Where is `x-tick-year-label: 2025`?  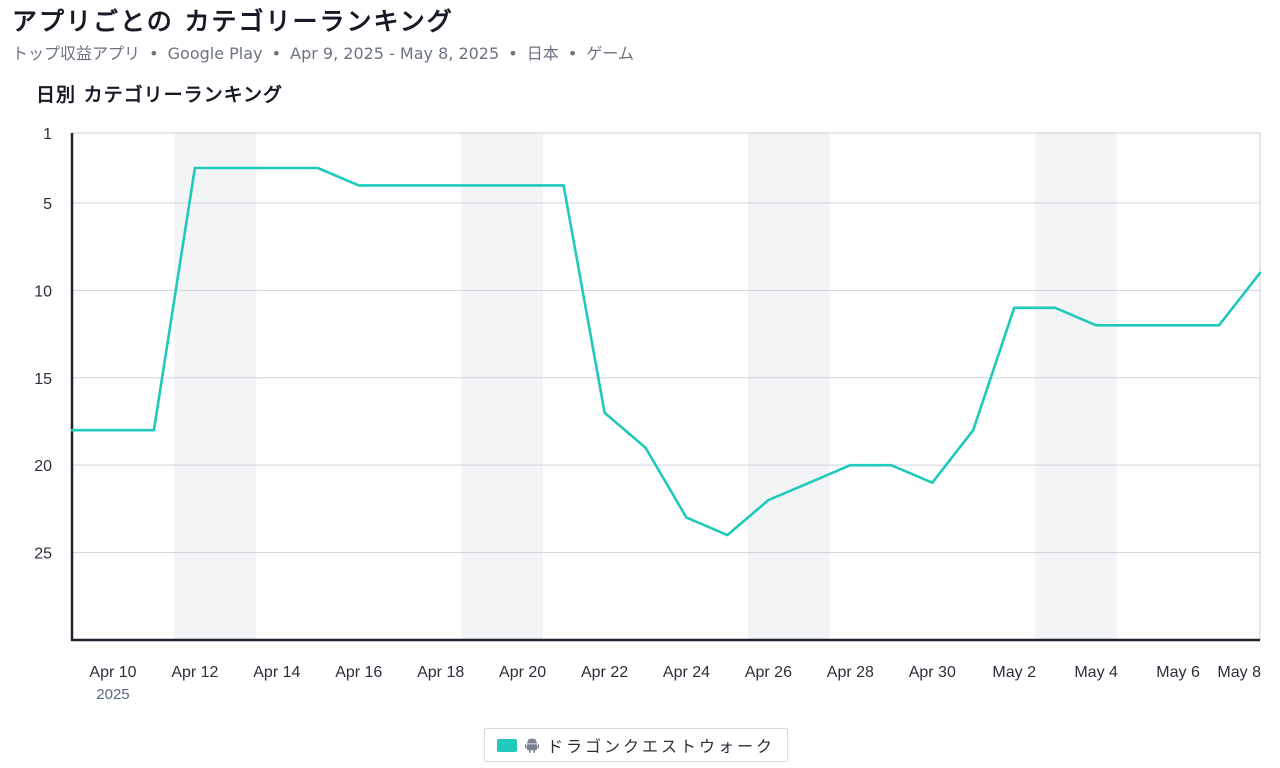
x-tick-year-label: 2025 is located at coordinates (112, 694).